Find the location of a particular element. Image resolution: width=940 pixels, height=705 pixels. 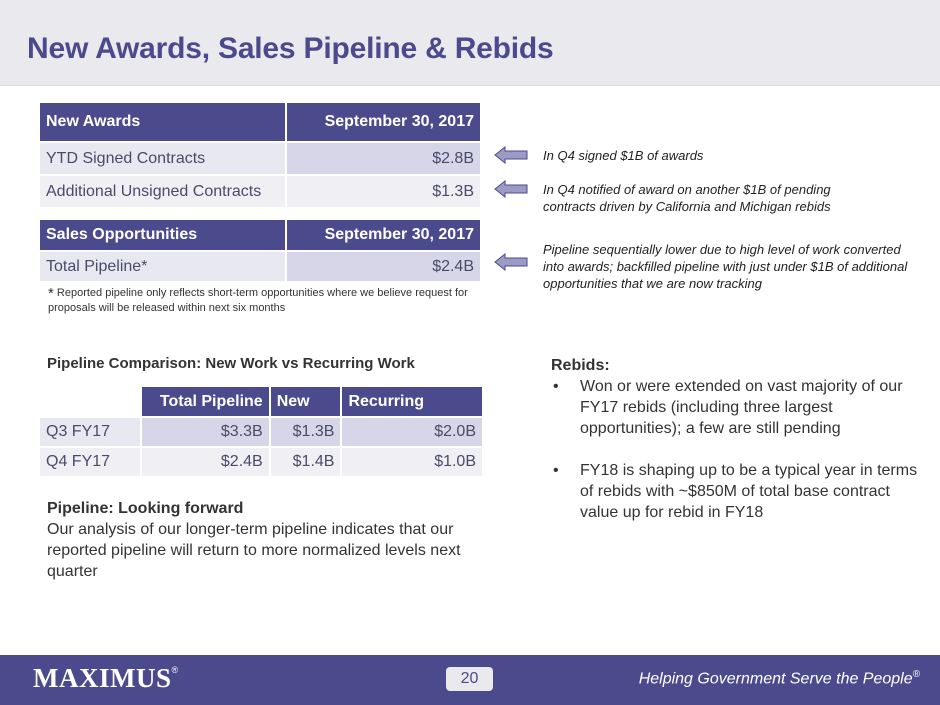

column-header: Recurring is located at coordinates (412, 401).